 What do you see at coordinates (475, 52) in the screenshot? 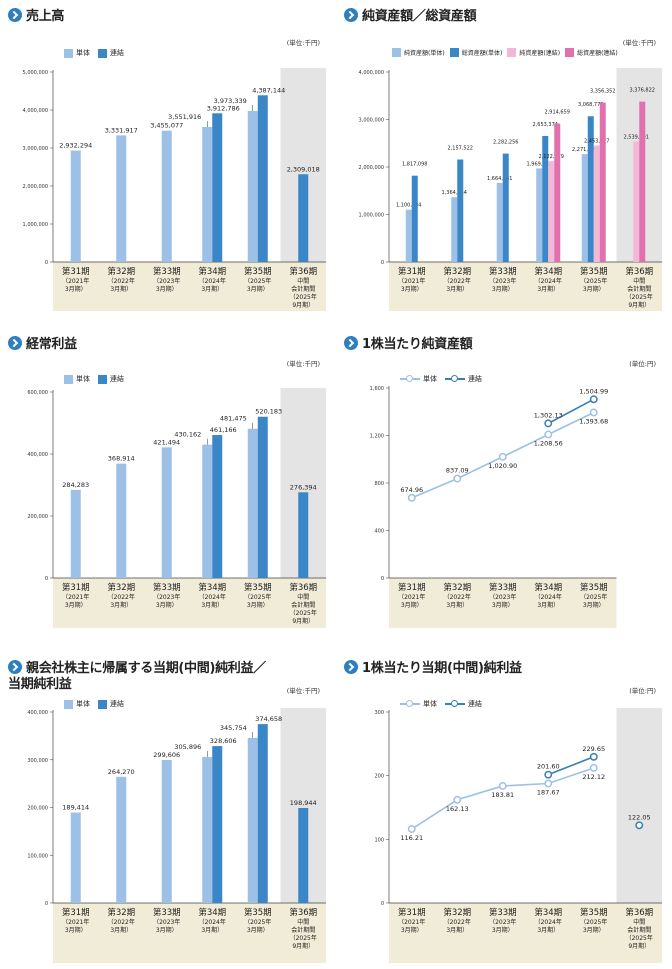
I see `legend-item-total-single: 総資産額(単体)` at bounding box center [475, 52].